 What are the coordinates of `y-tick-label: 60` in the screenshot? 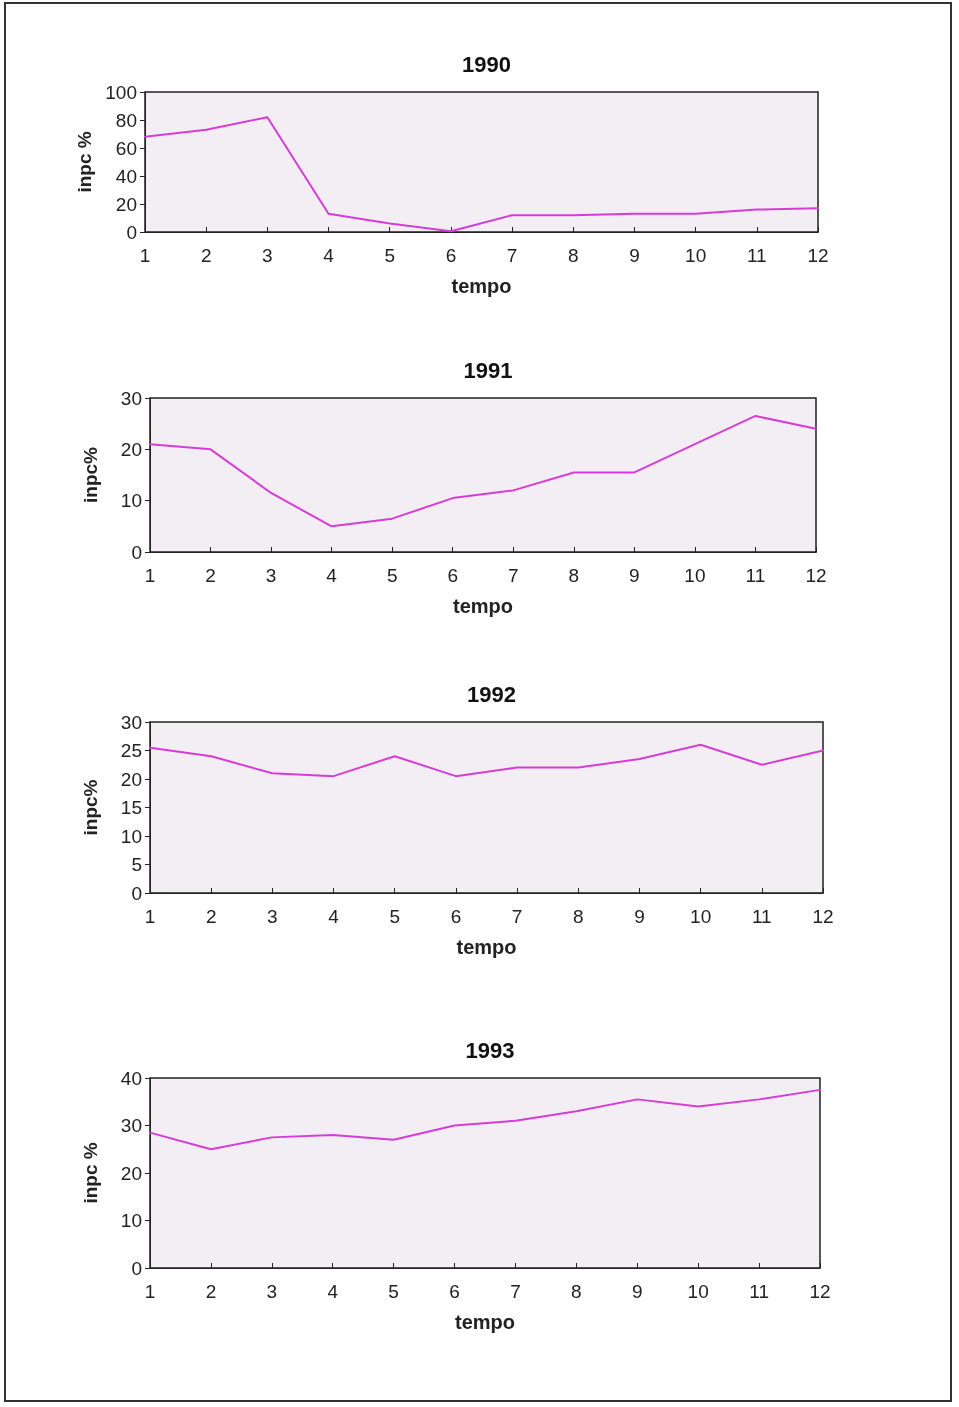 It's located at (126, 148).